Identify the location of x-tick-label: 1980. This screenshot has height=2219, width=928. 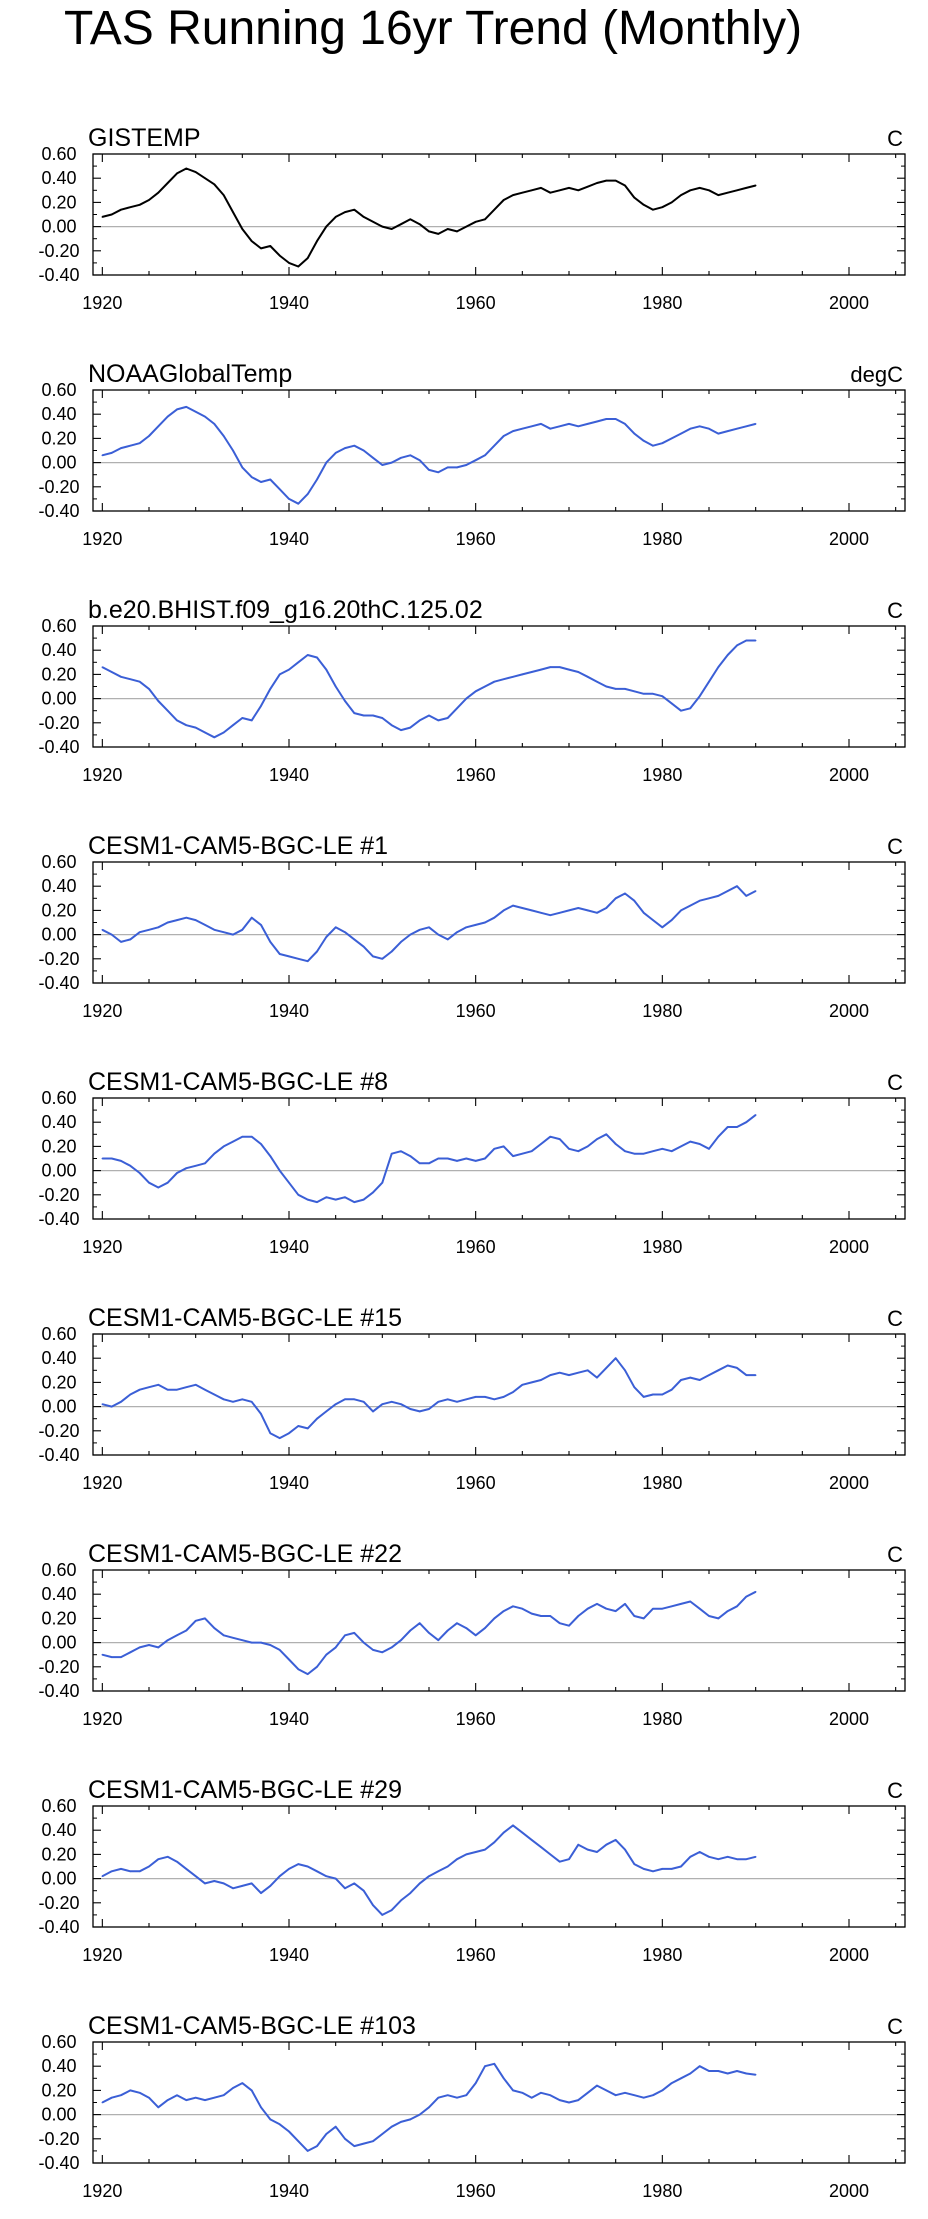
(662, 1955).